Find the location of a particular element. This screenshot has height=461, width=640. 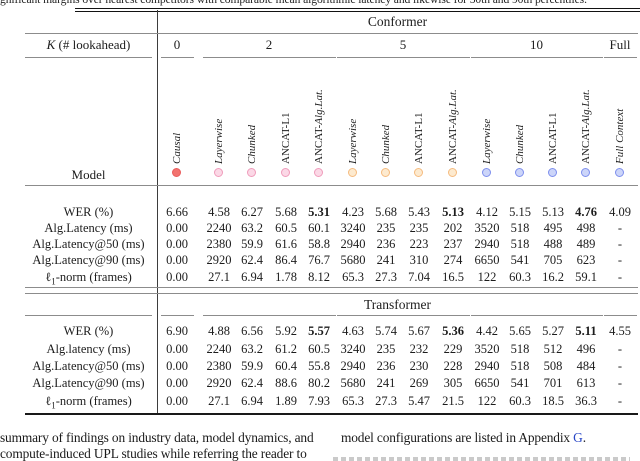

section-title-transformer: Transformer is located at coordinates (397, 304).